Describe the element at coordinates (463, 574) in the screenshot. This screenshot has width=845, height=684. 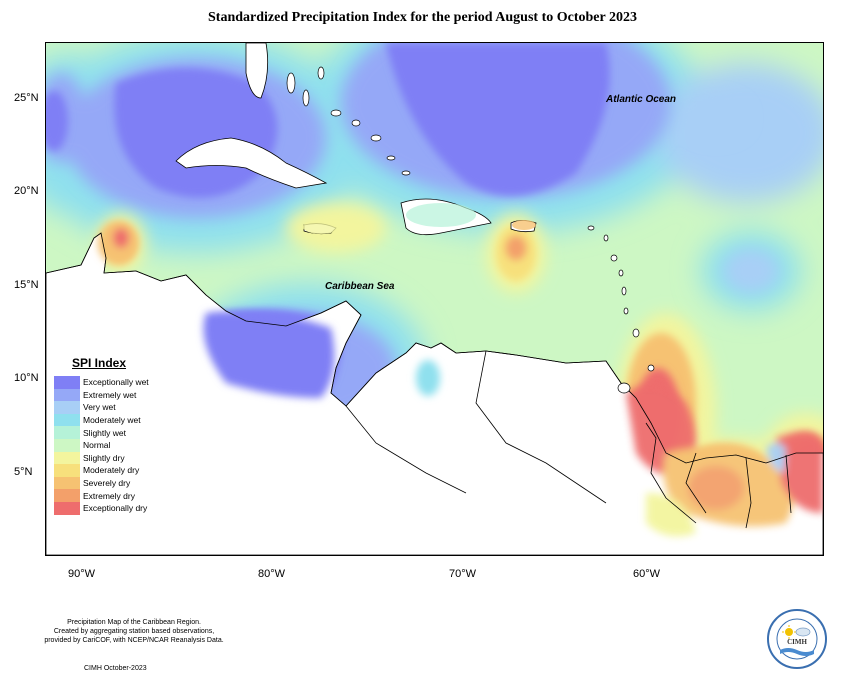
I see `lon-tick-70: 70°W` at that location.